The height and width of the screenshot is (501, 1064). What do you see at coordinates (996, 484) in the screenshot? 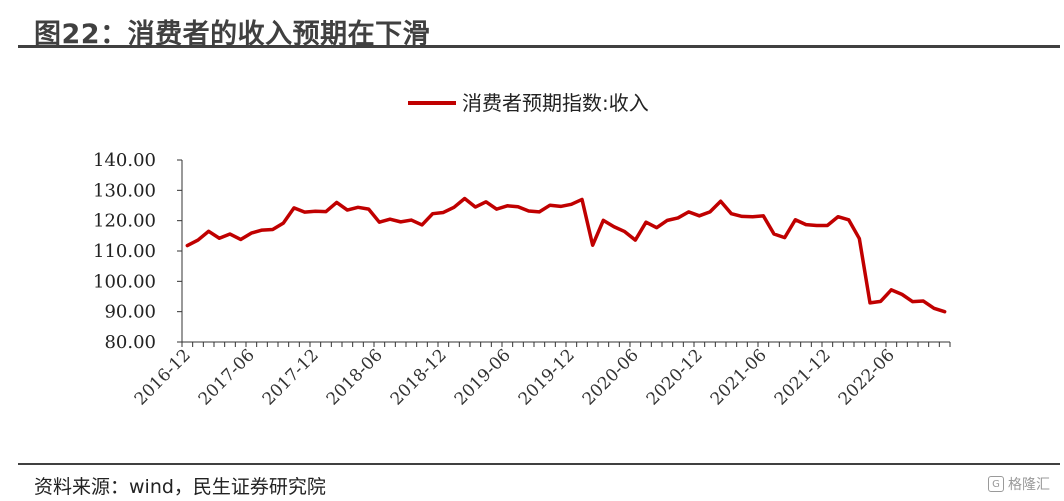
I see `watermark-logo-icon: G` at bounding box center [996, 484].